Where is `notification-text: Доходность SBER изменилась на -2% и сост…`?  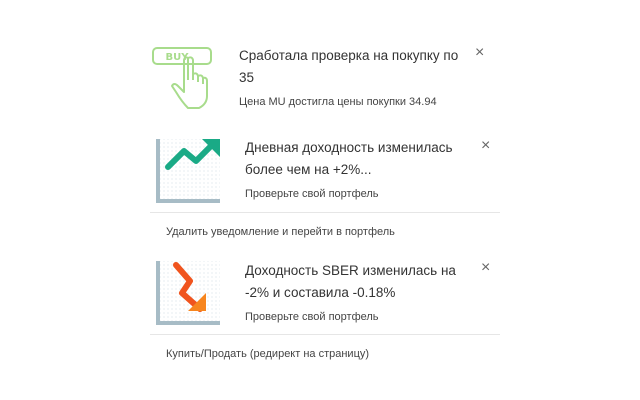 notification-text: Доходность SBER изменилась на -2% и сост… is located at coordinates (359, 292).